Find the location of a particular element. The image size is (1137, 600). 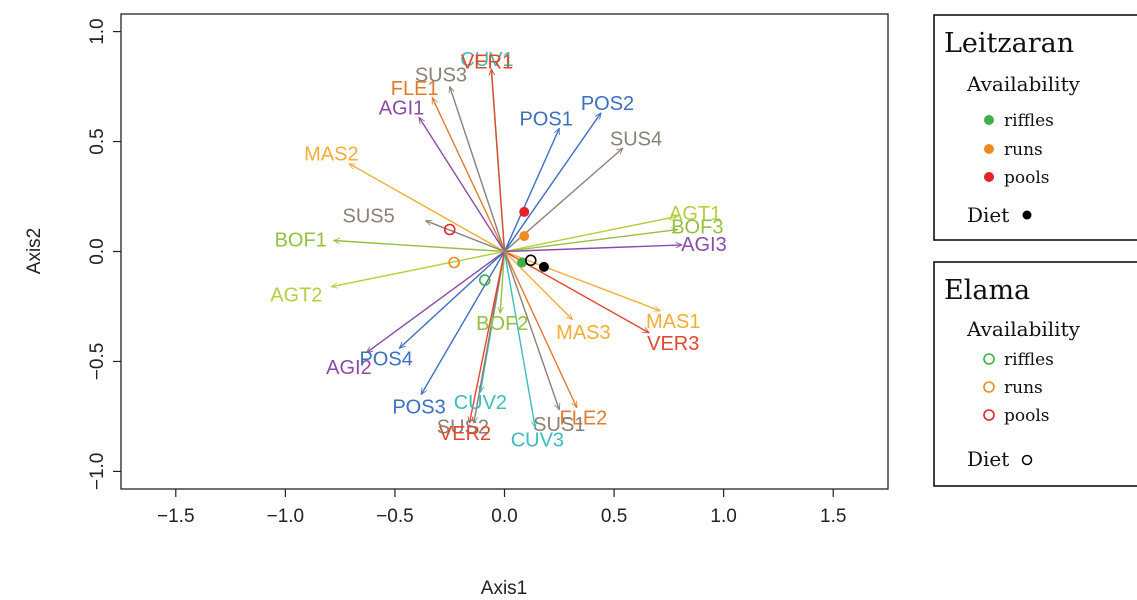

vector-label-agt2: AGT2 is located at coordinates (296, 295).